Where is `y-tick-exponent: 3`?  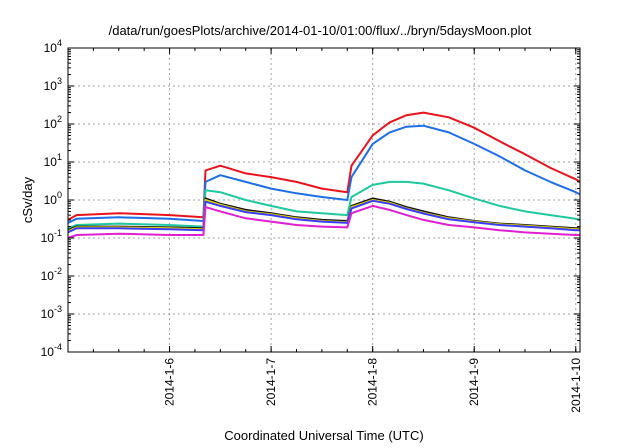 y-tick-exponent: 3 is located at coordinates (59, 81).